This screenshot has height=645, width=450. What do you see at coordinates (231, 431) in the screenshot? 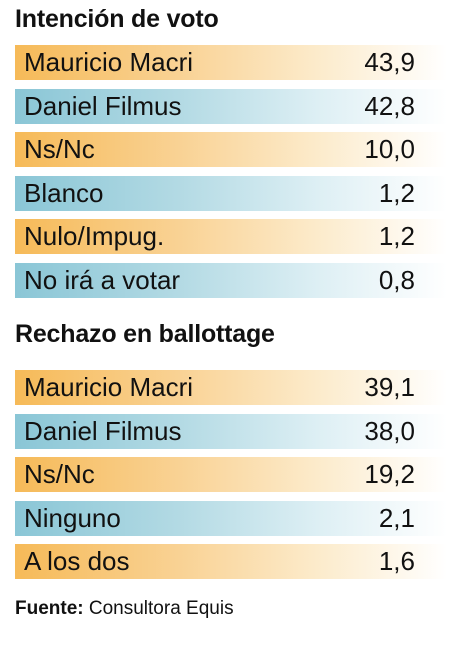
I see `table-row: Daniel Filmus 38,0` at bounding box center [231, 431].